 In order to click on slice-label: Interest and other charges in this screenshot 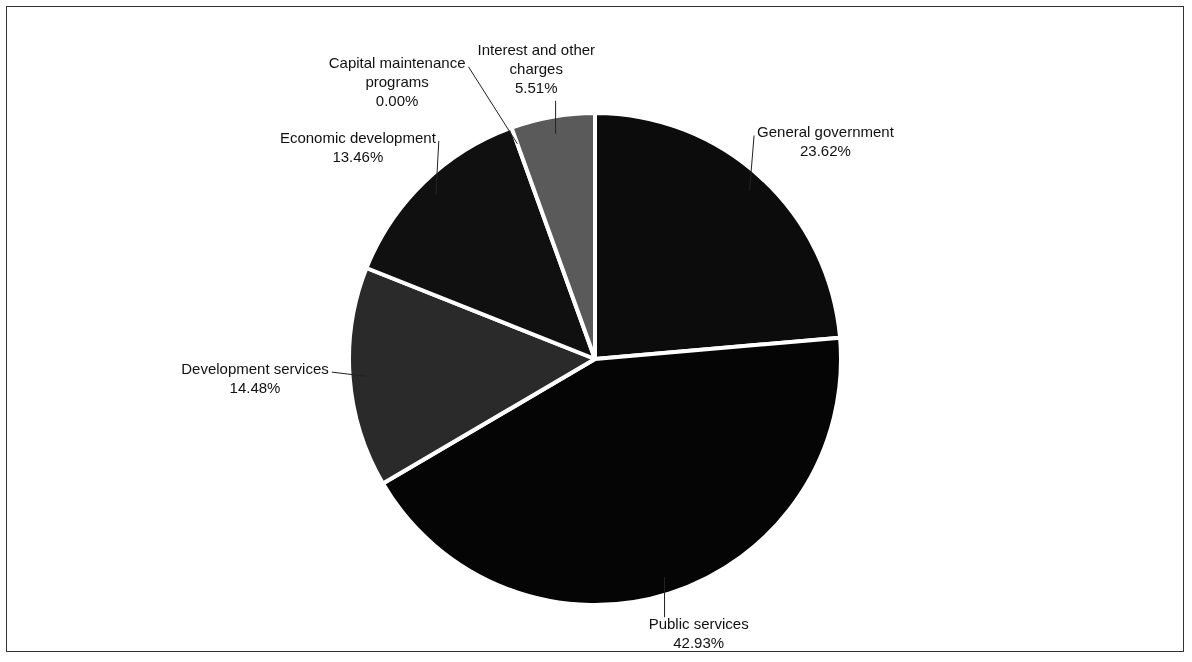, I will do `click(536, 59)`.